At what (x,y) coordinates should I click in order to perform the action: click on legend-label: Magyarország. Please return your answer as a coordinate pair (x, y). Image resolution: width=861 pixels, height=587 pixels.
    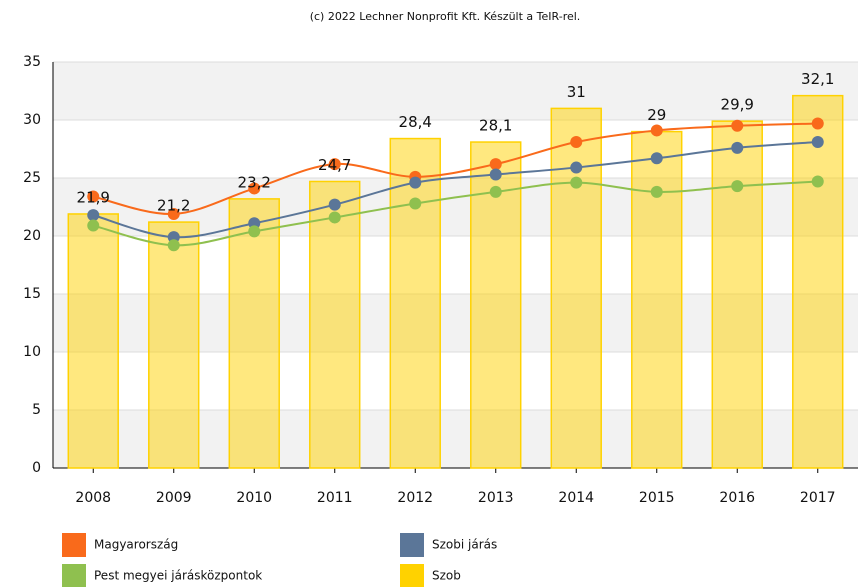
    Looking at the image, I should click on (136, 545).